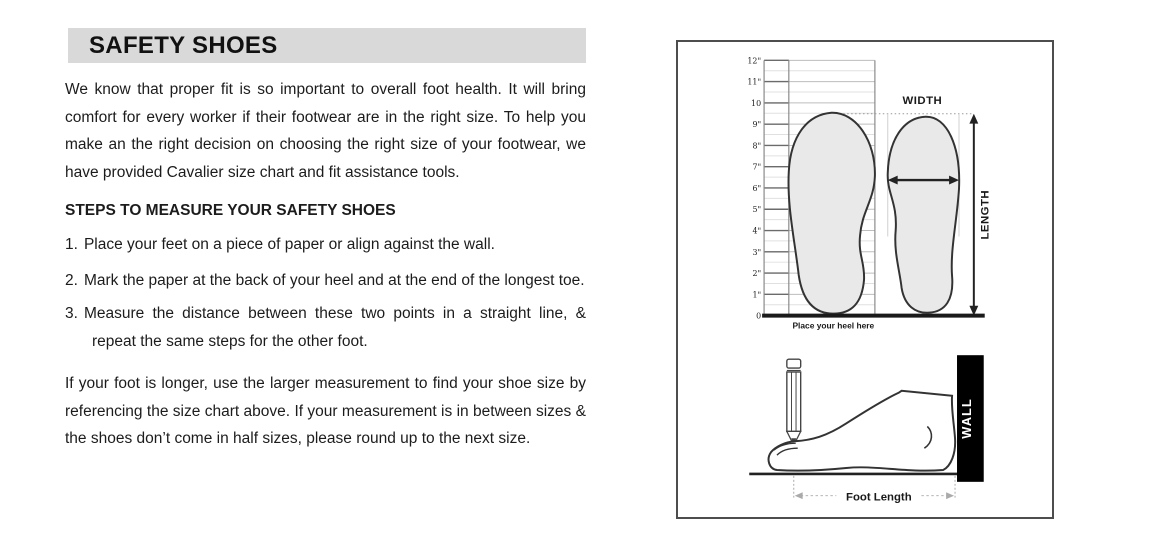 This screenshot has width=1159, height=541. Describe the element at coordinates (974, 214) in the screenshot. I see `length-arrow` at that location.